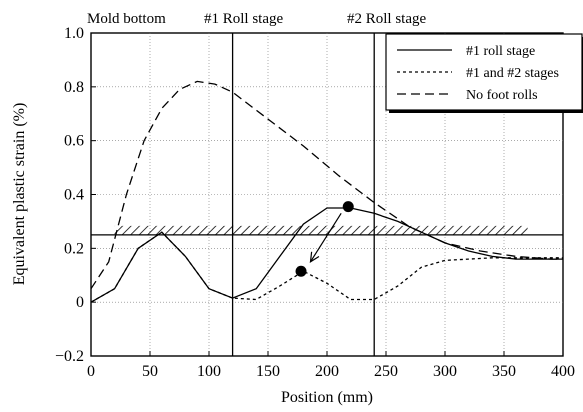  I want to click on x-tick-label-7: 350, so click(504, 371).